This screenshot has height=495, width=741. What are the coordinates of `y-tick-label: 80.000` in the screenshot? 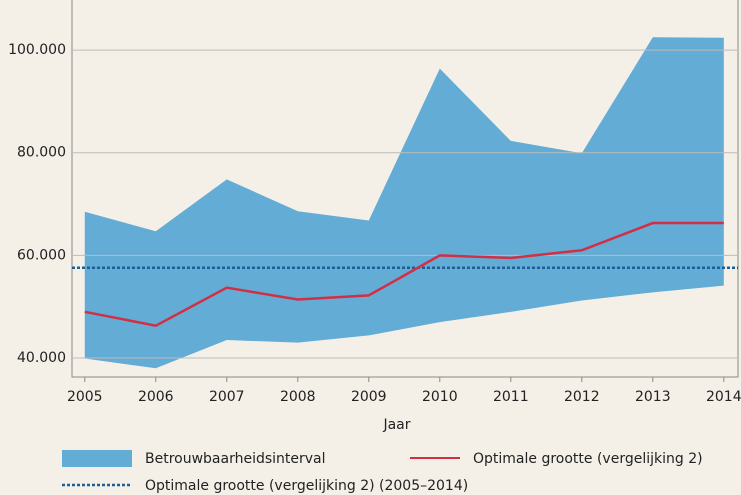 It's located at (41, 153).